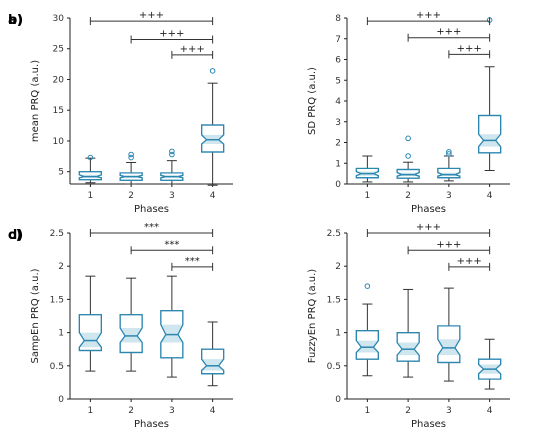 Image resolution: width=550 pixels, height=432 pixels. Describe the element at coordinates (57, 234) in the screenshot. I see `y-tick-label: 2.5` at that location.